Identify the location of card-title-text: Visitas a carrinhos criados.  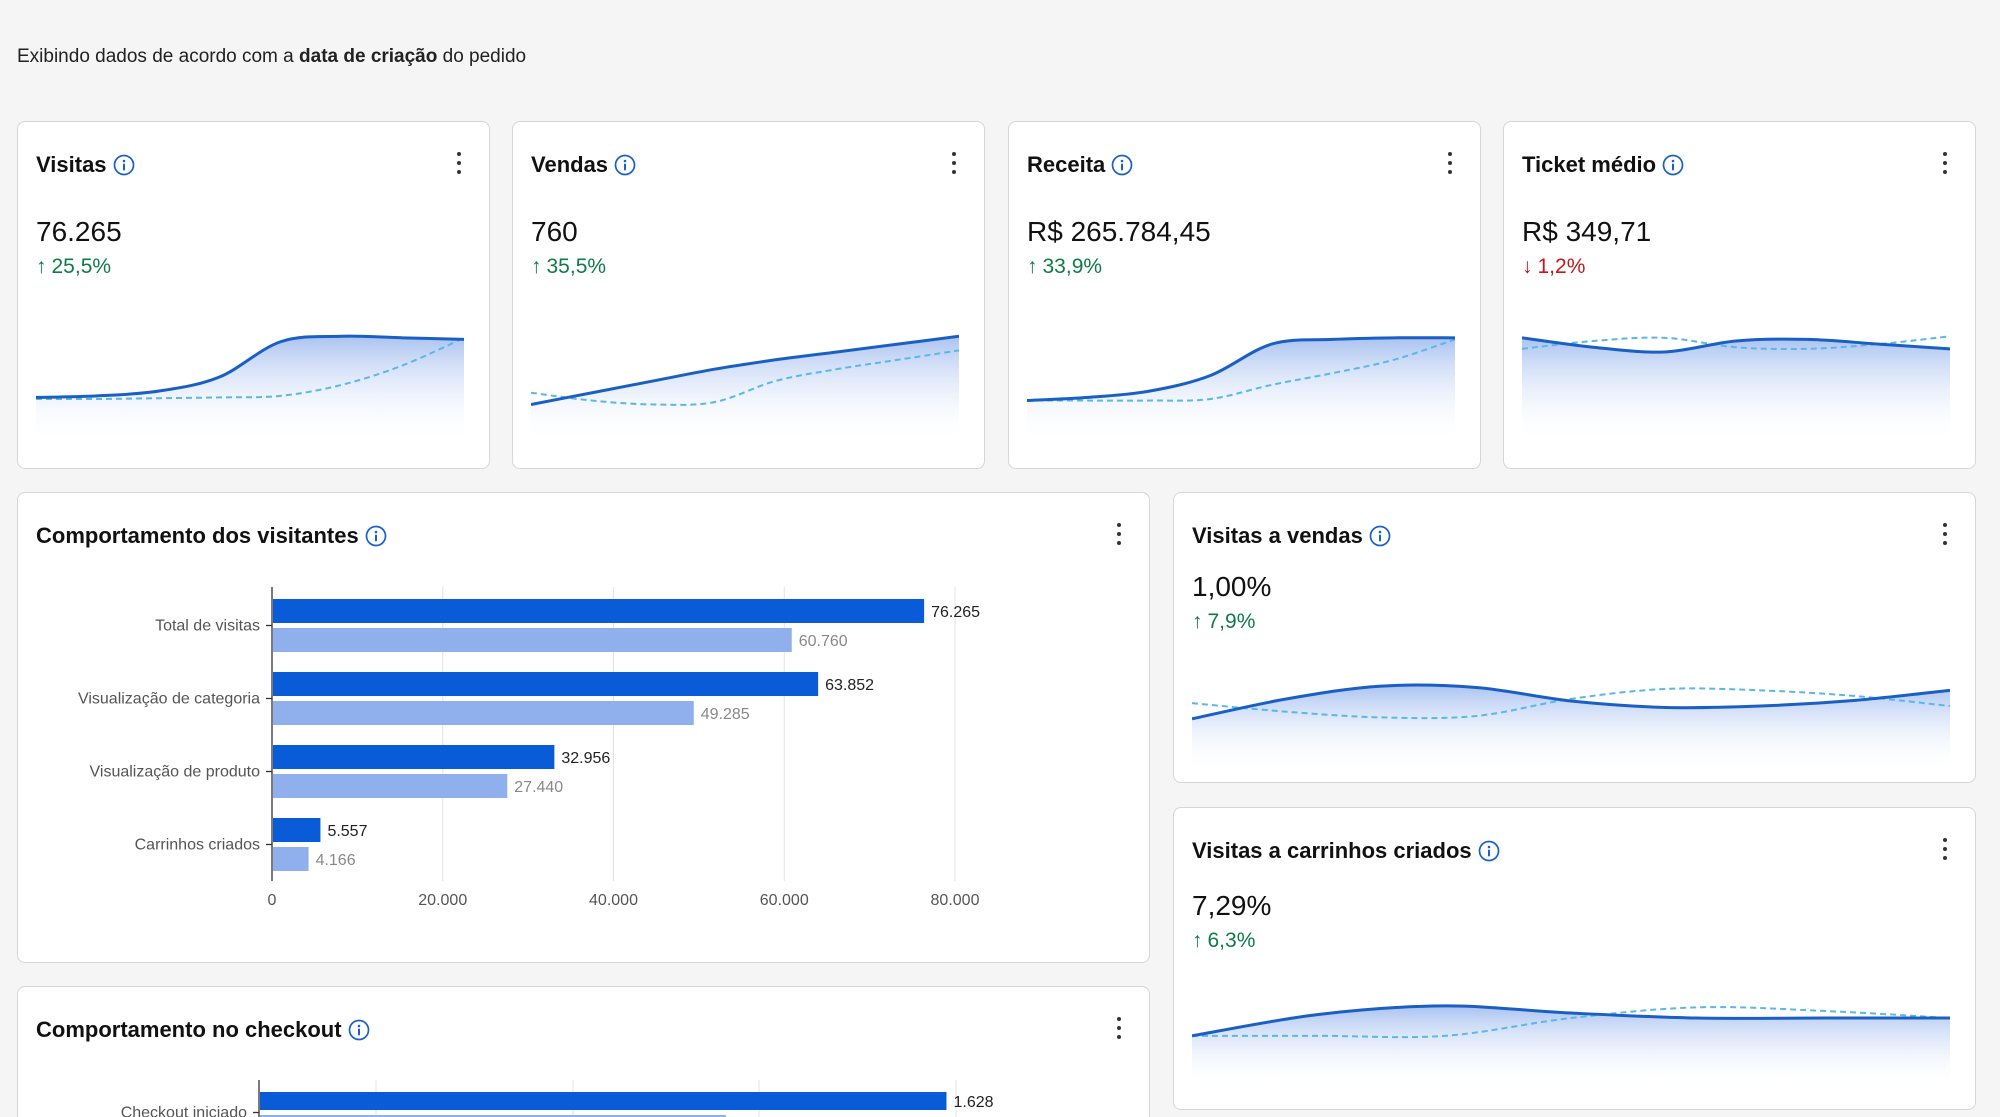
(1332, 850).